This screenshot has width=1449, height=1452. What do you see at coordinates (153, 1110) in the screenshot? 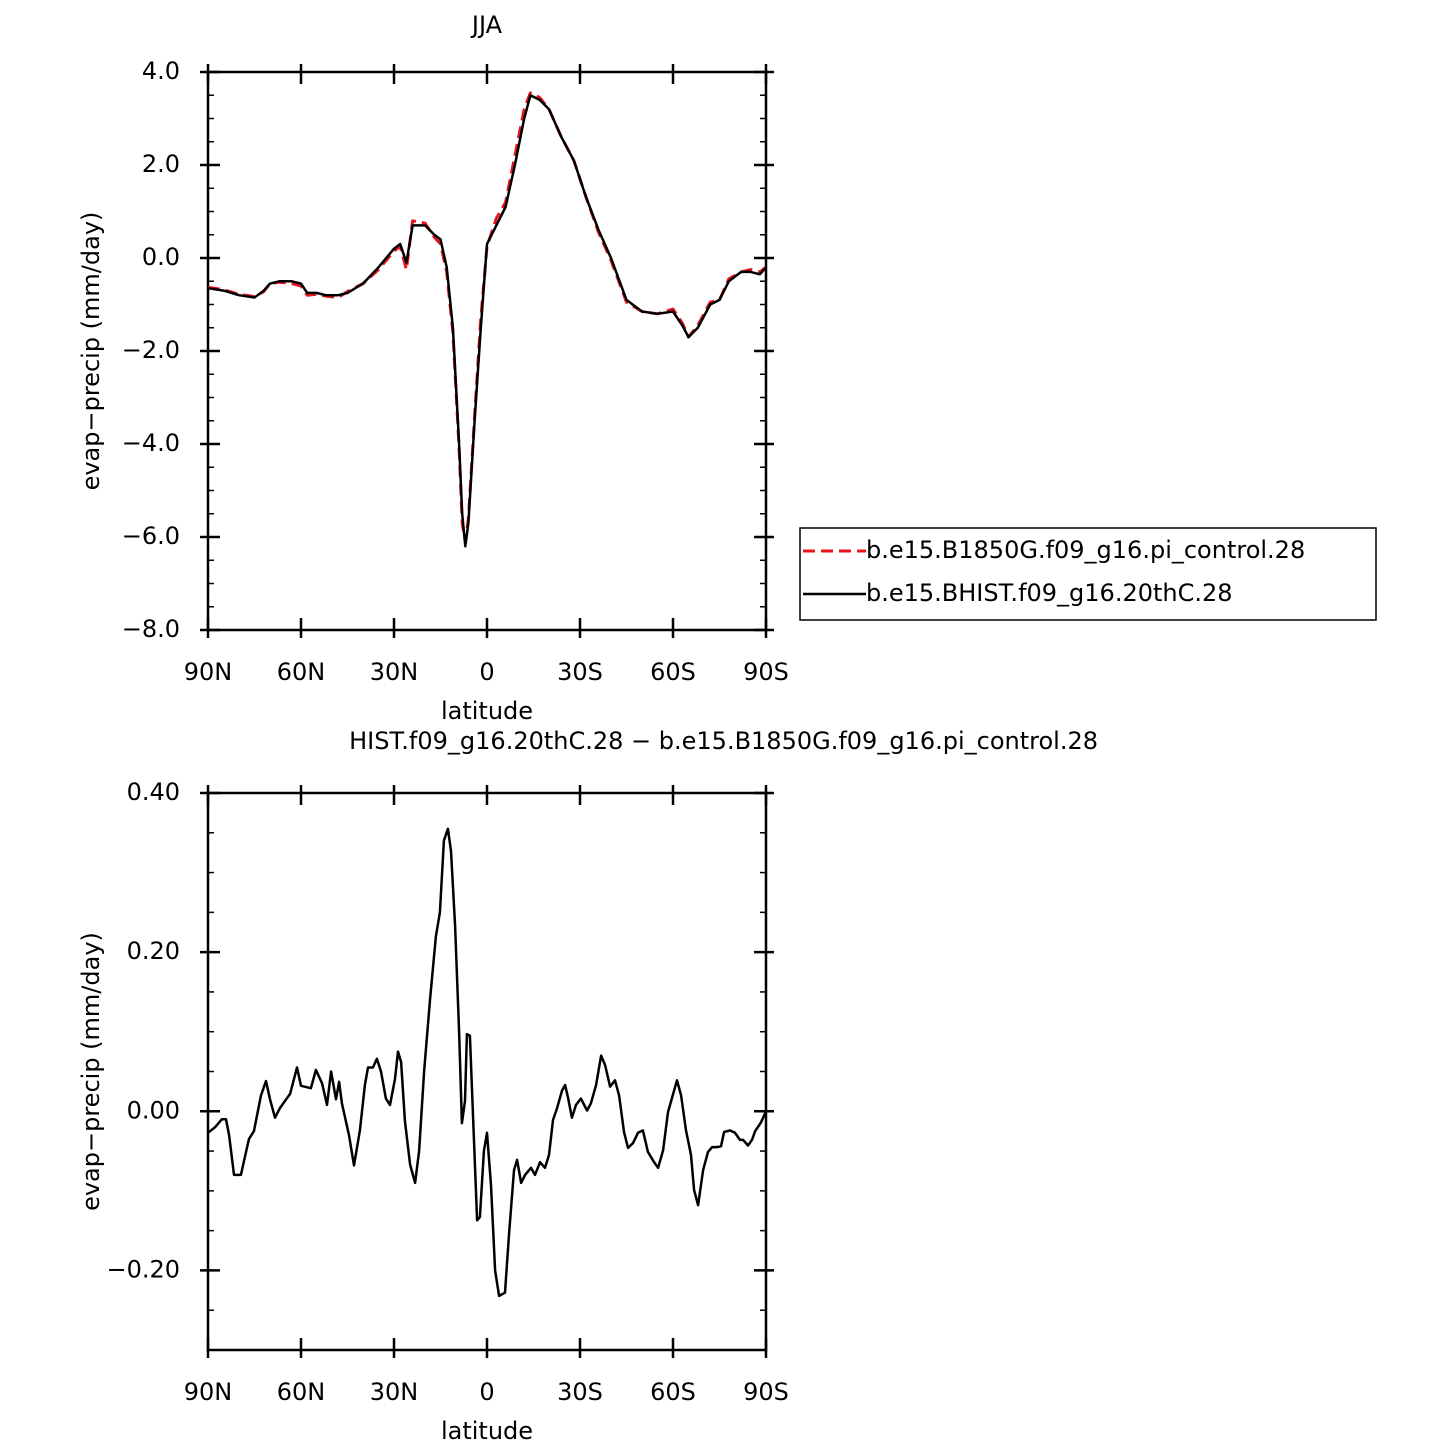
I see `y-tick-label: 0.00` at bounding box center [153, 1110].